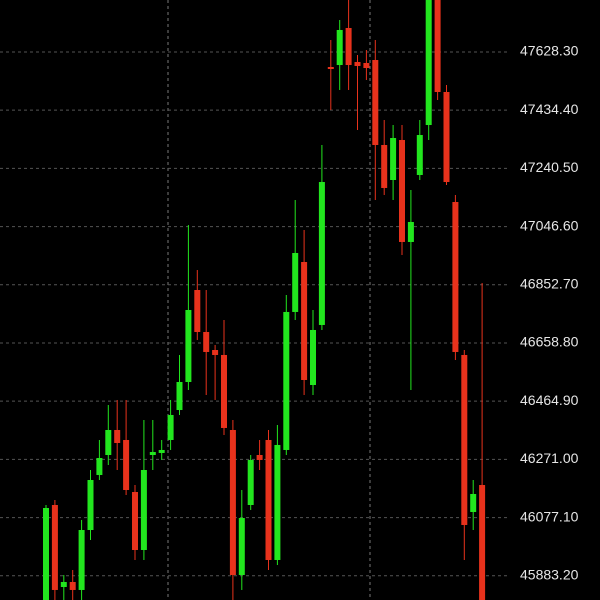  What do you see at coordinates (549, 458) in the screenshot?
I see `y-tick-label: 46271.00` at bounding box center [549, 458].